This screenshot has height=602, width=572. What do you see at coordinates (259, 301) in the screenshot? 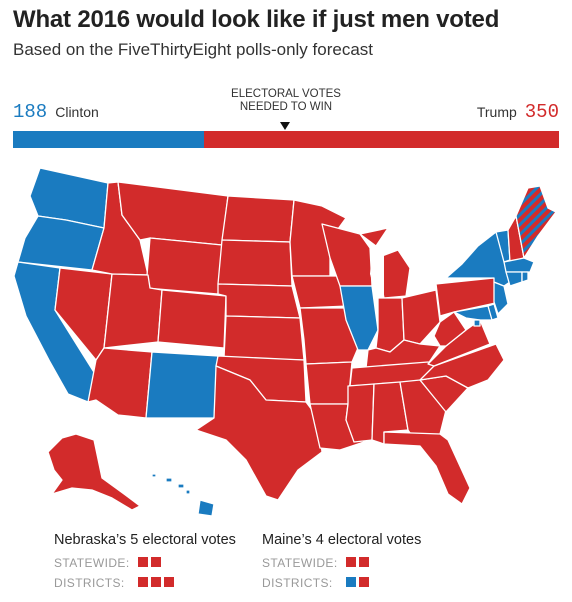
I see `state-NE` at bounding box center [259, 301].